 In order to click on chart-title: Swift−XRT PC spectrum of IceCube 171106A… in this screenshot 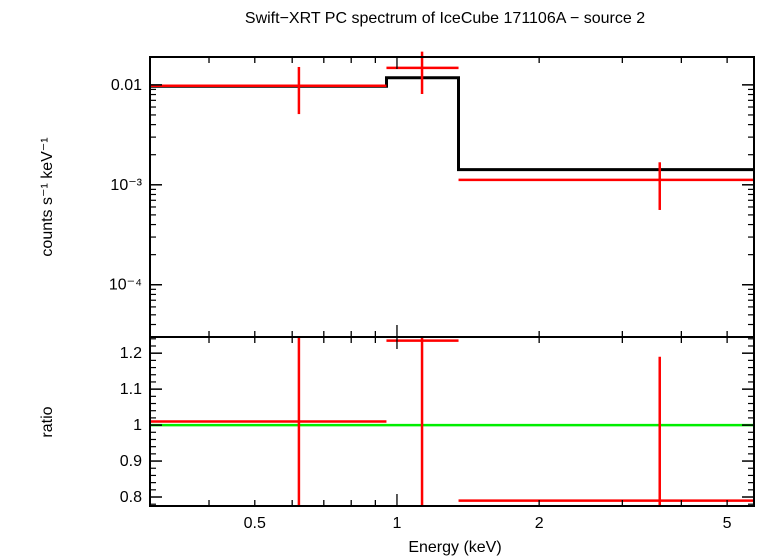, I will do `click(445, 18)`.